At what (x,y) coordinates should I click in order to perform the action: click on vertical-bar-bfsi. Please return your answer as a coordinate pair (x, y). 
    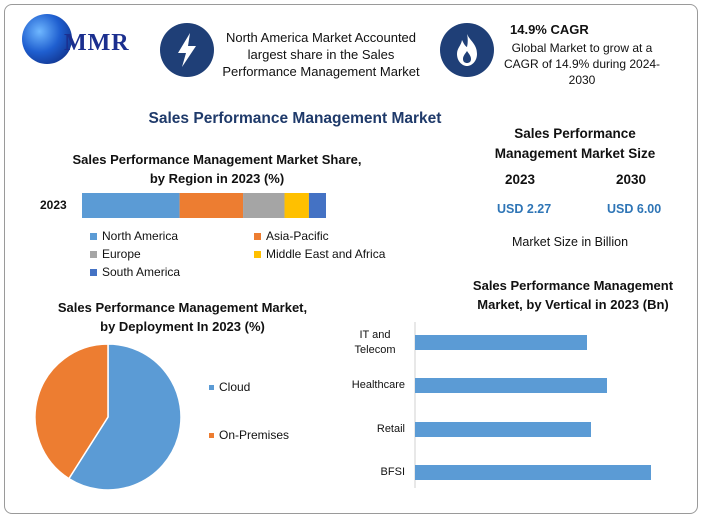
    Looking at the image, I should click on (533, 472).